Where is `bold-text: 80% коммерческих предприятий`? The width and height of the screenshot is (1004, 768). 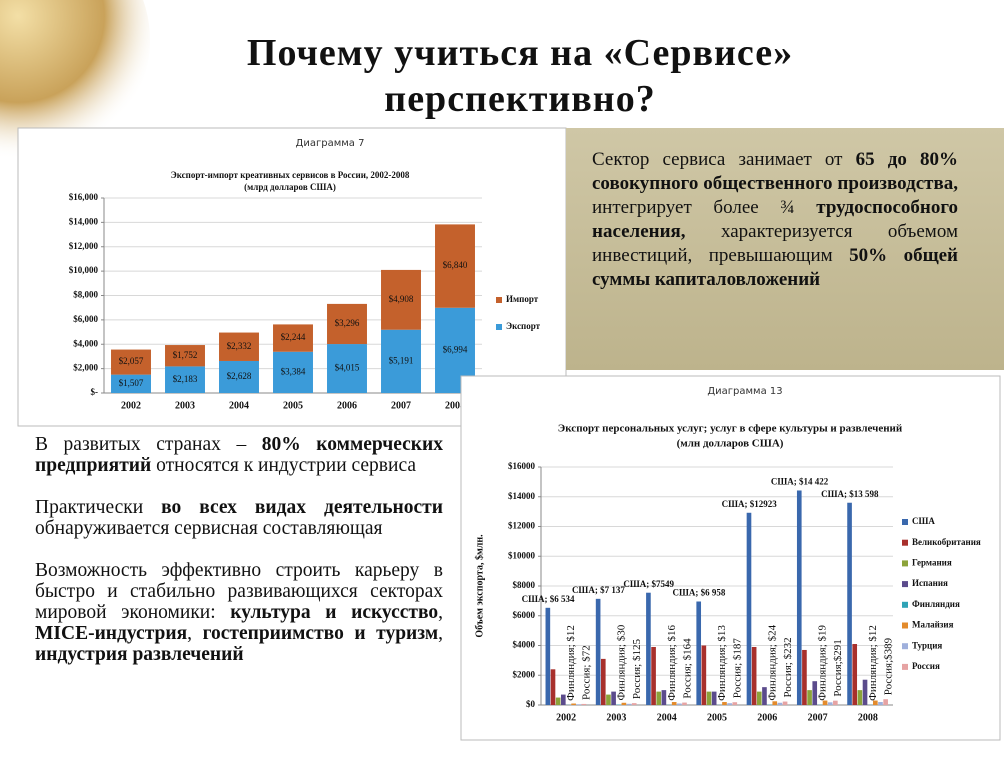
bold-text: 80% коммерческих предприятий is located at coordinates (239, 455).